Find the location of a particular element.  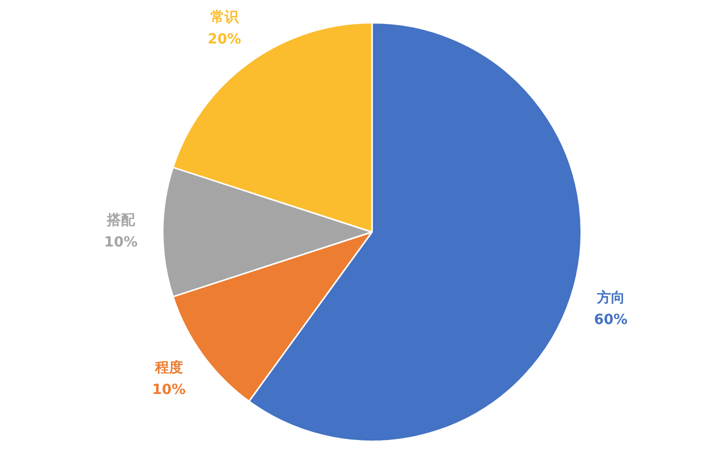

data-label: 60% is located at coordinates (611, 320).